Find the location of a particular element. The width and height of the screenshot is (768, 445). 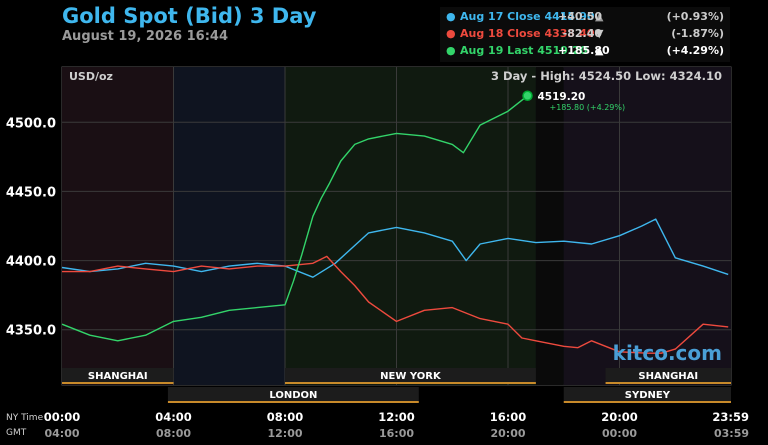

chart-title: Gold Spot (Bid) 3 Day is located at coordinates (189, 16).